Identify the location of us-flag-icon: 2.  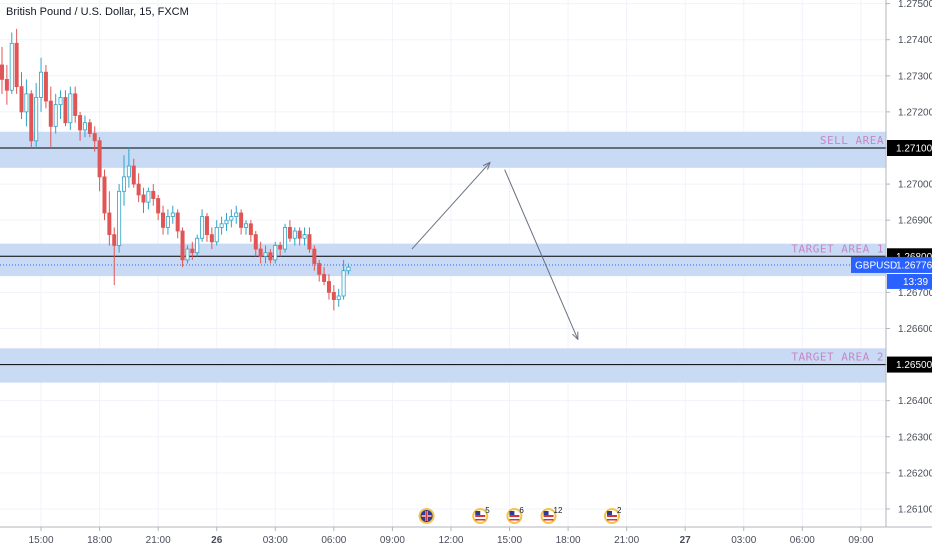
(613, 515).